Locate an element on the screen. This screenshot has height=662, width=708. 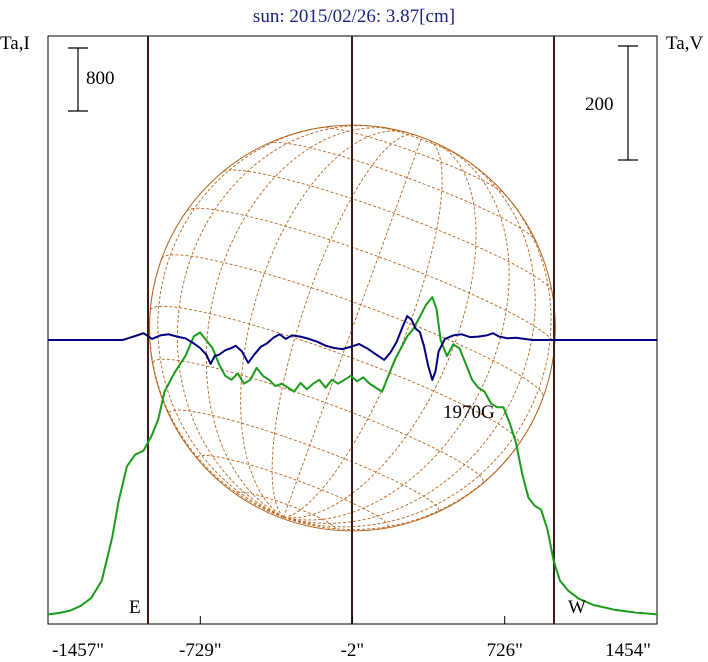
right-scale-bar-label: 200 is located at coordinates (599, 104).